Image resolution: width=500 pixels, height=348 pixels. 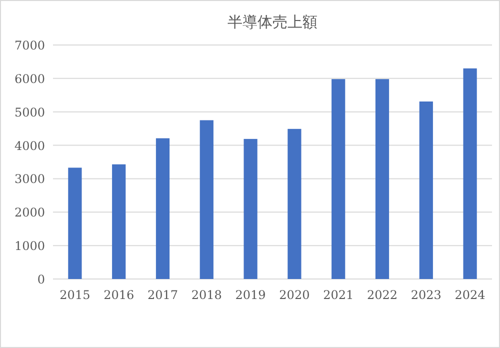 What do you see at coordinates (41, 279) in the screenshot?
I see `y-tick-label: 0` at bounding box center [41, 279].